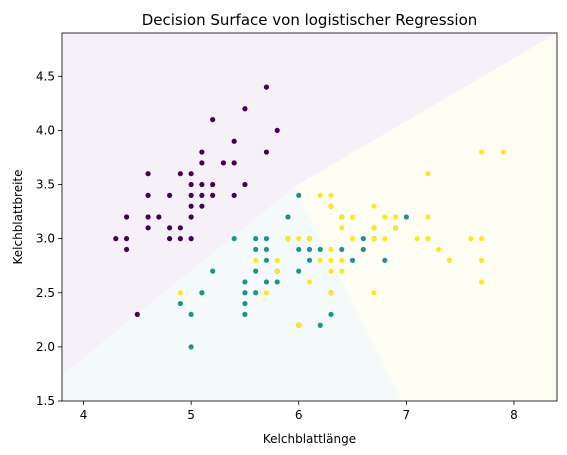 The image size is (567, 455). I want to click on y-tick-label: 3.0, so click(45, 239).